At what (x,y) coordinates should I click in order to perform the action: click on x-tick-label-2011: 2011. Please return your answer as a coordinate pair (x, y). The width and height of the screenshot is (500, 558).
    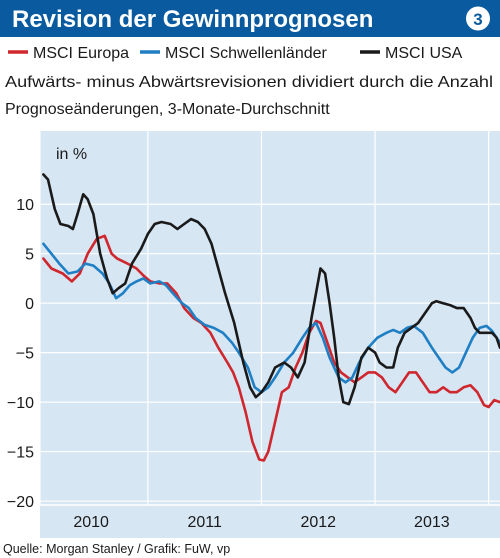
    Looking at the image, I should click on (204, 522).